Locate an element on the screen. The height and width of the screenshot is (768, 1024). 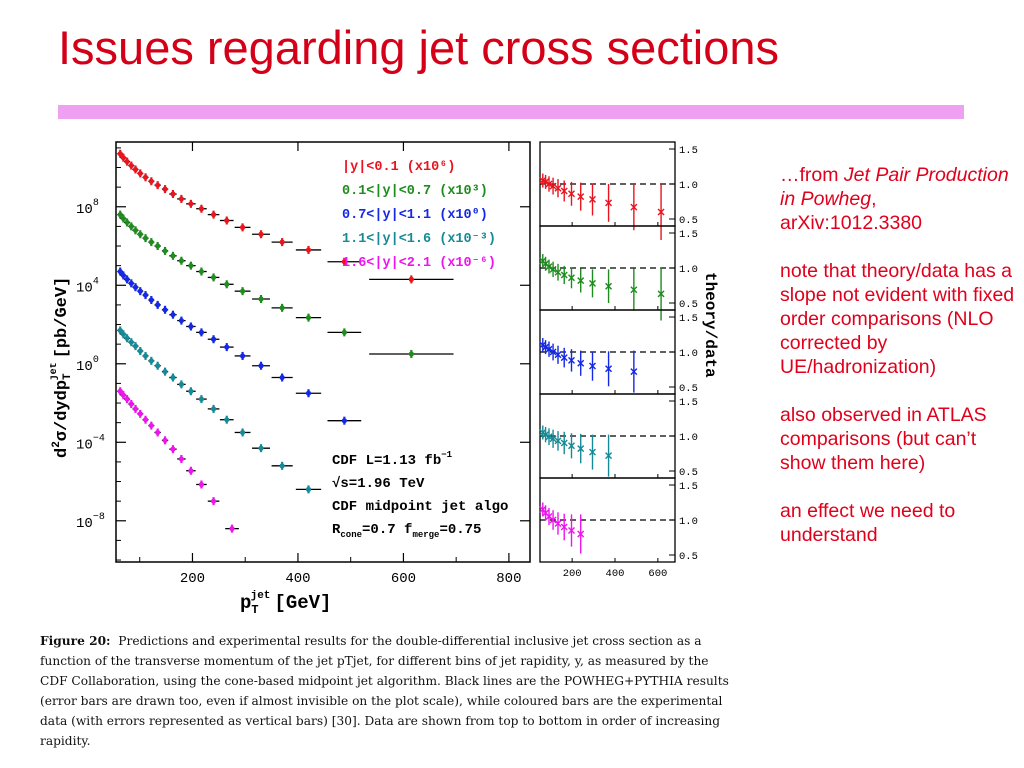
legend-entry-1: 0.1<|y|<0.7 (x10³) is located at coordinates (415, 191).